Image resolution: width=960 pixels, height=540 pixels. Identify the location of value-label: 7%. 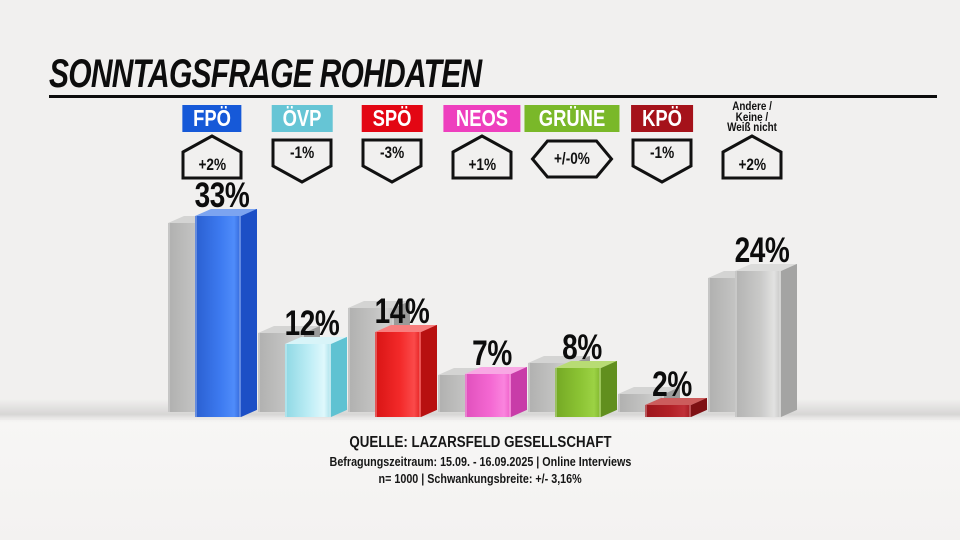
(492, 353).